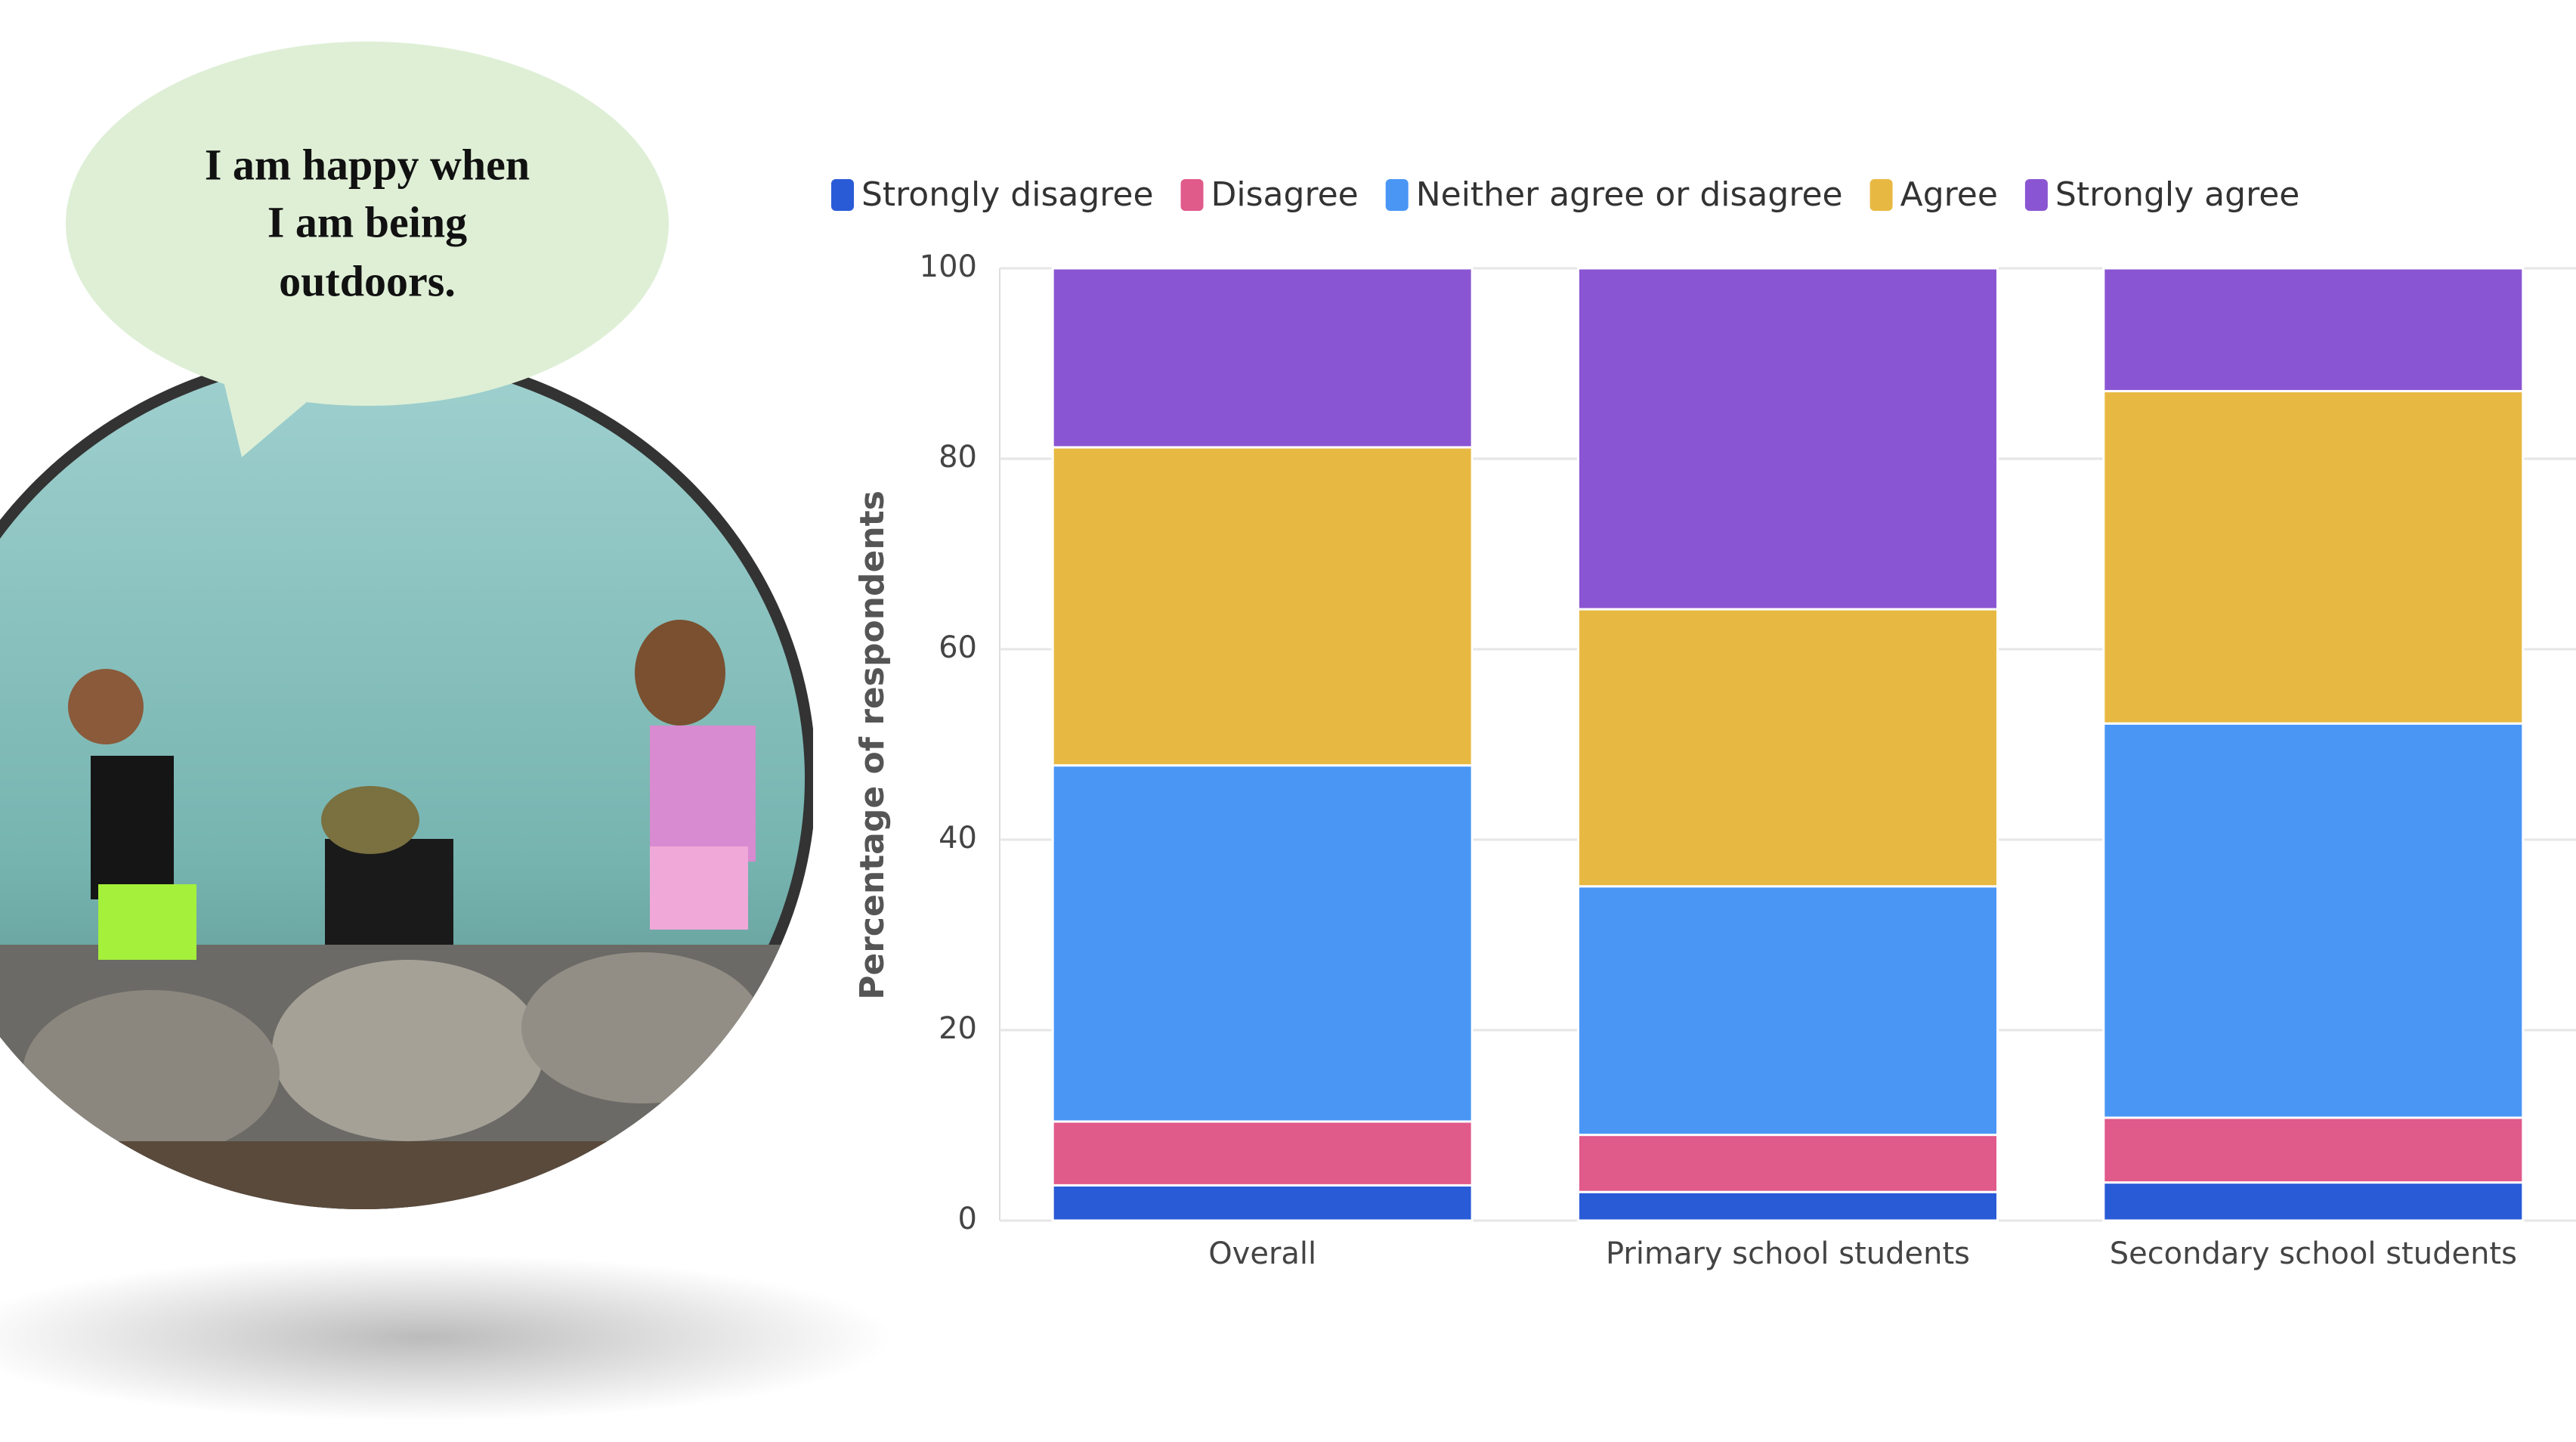  What do you see at coordinates (367, 281) in the screenshot?
I see `bubble-text: outdoors.` at bounding box center [367, 281].